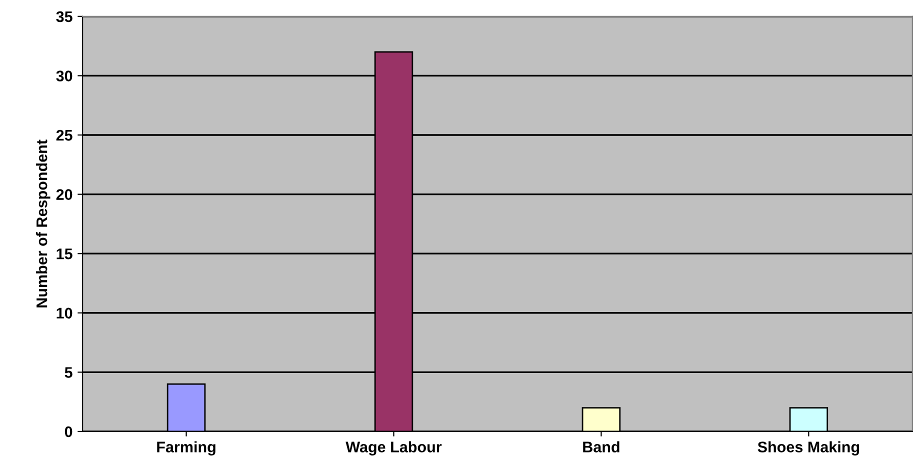 This screenshot has height=469, width=917. Describe the element at coordinates (64, 254) in the screenshot. I see `y-tick-label: 15` at that location.